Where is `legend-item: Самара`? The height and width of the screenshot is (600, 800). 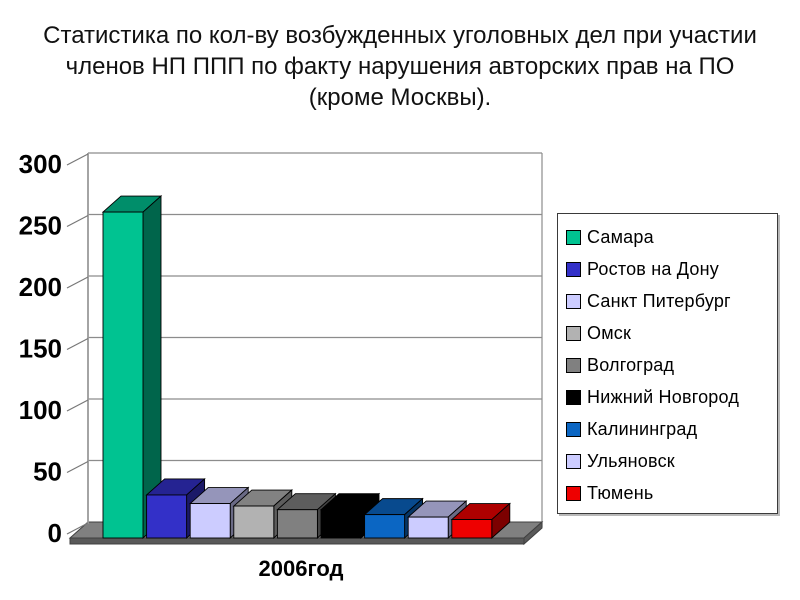
legend-item: Самара is located at coordinates (671, 237).